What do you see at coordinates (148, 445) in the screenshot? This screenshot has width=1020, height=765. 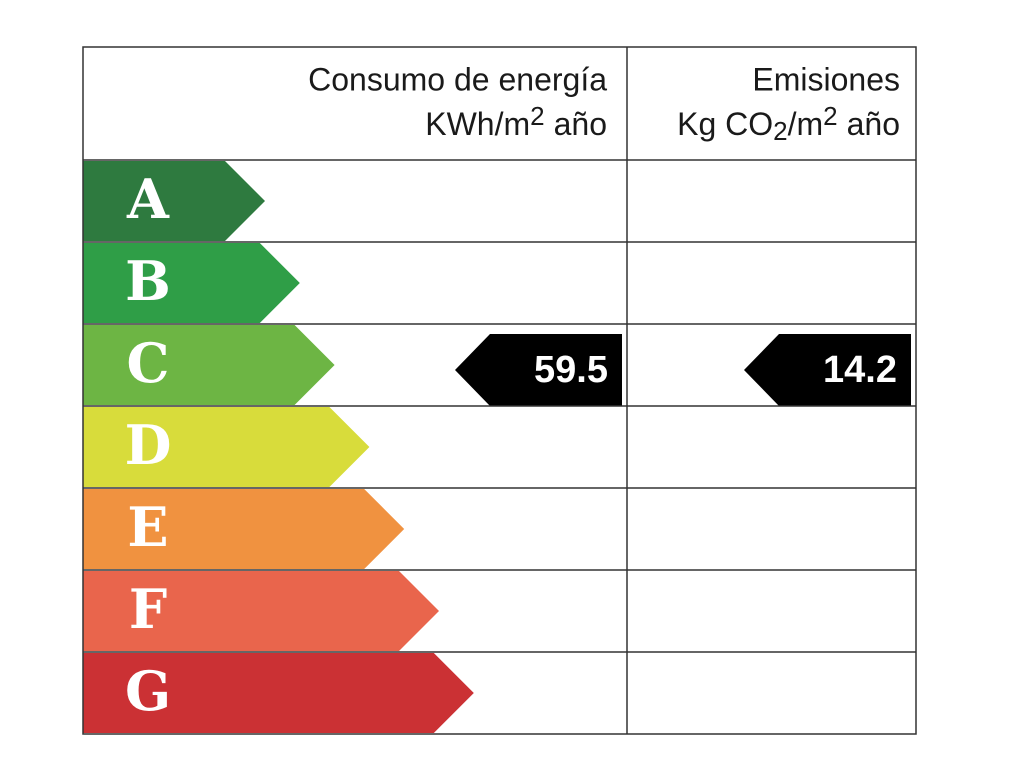 I see `grade-letter: D` at bounding box center [148, 445].